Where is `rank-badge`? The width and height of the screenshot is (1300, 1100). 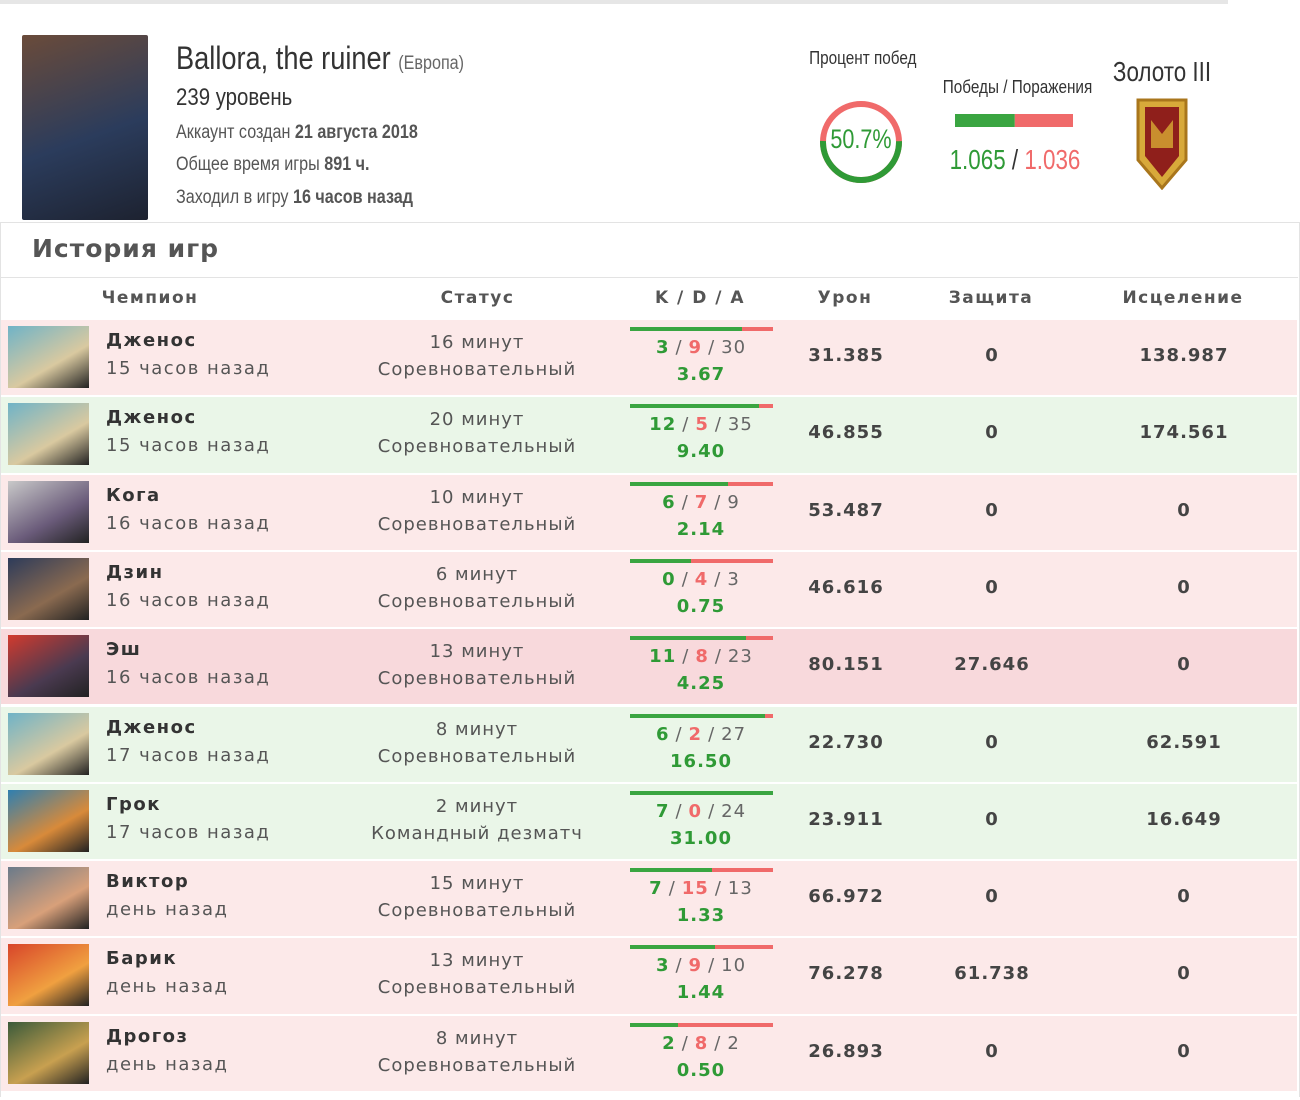 rank-badge is located at coordinates (1162, 144).